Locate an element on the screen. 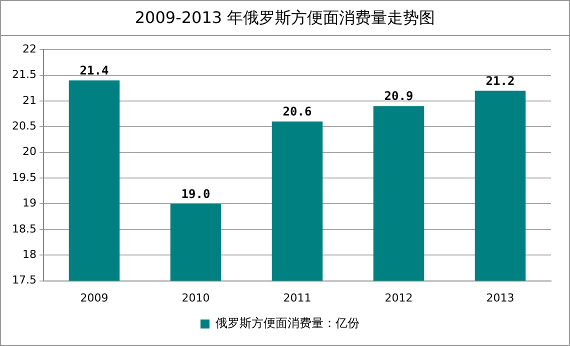 This screenshot has height=346, width=570. y-tick-label: 21 is located at coordinates (29, 100).